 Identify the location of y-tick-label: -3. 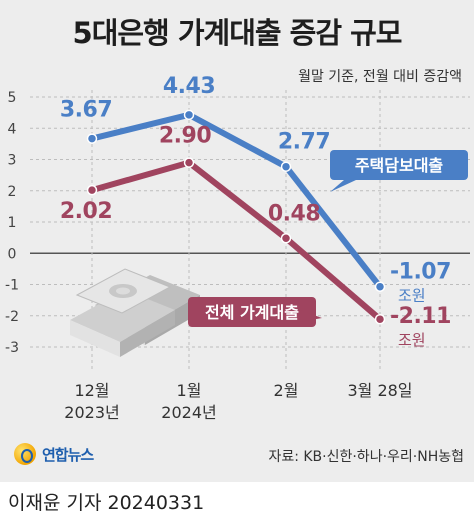
(12, 348).